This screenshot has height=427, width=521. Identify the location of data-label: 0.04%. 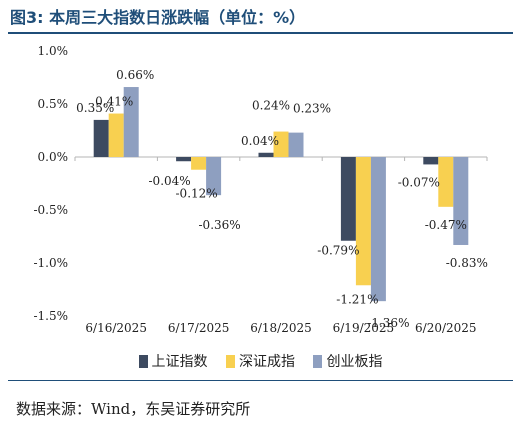
(260, 141).